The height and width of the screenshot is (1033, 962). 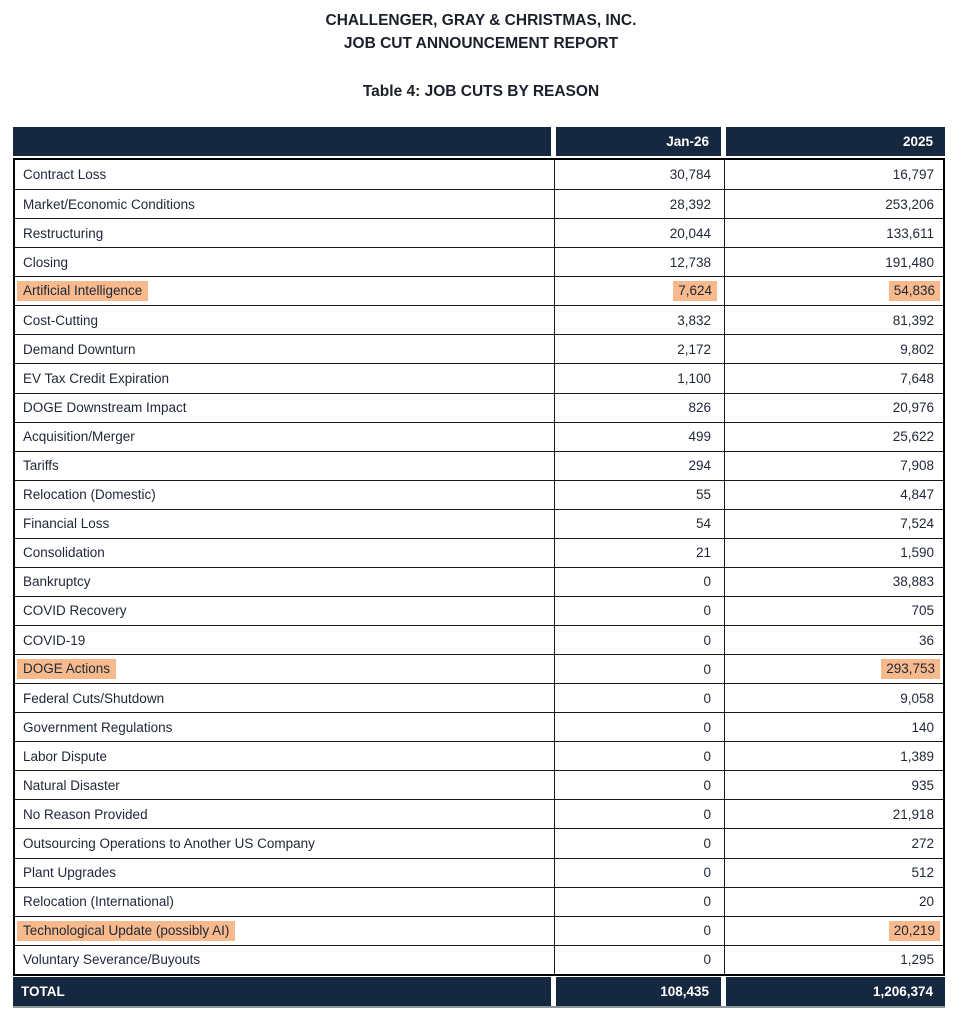 What do you see at coordinates (61, 320) in the screenshot?
I see `reason-label: Cost-Cutting` at bounding box center [61, 320].